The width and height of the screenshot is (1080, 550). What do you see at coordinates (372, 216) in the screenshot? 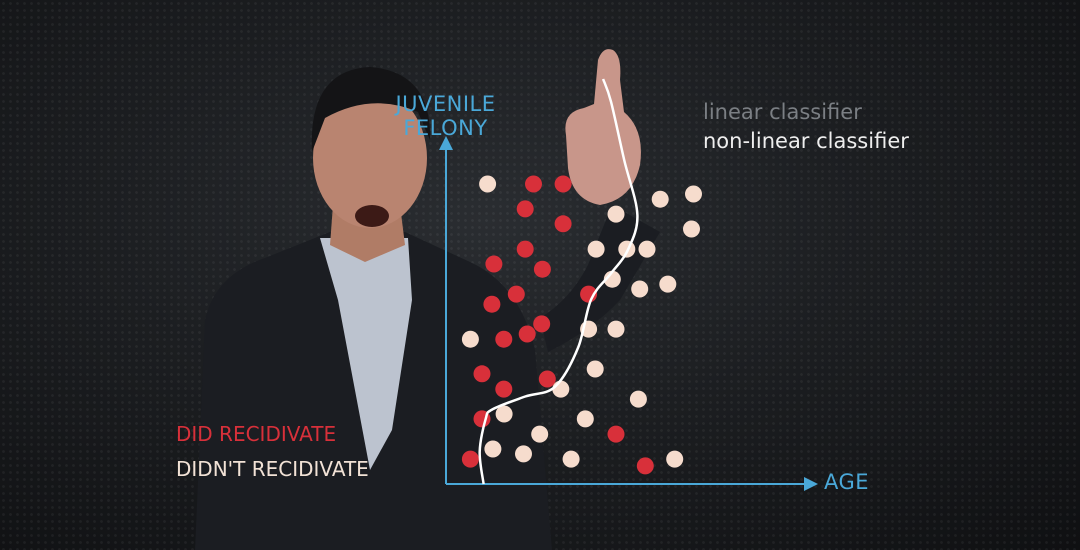
I see `presenter-mouth` at bounding box center [372, 216].